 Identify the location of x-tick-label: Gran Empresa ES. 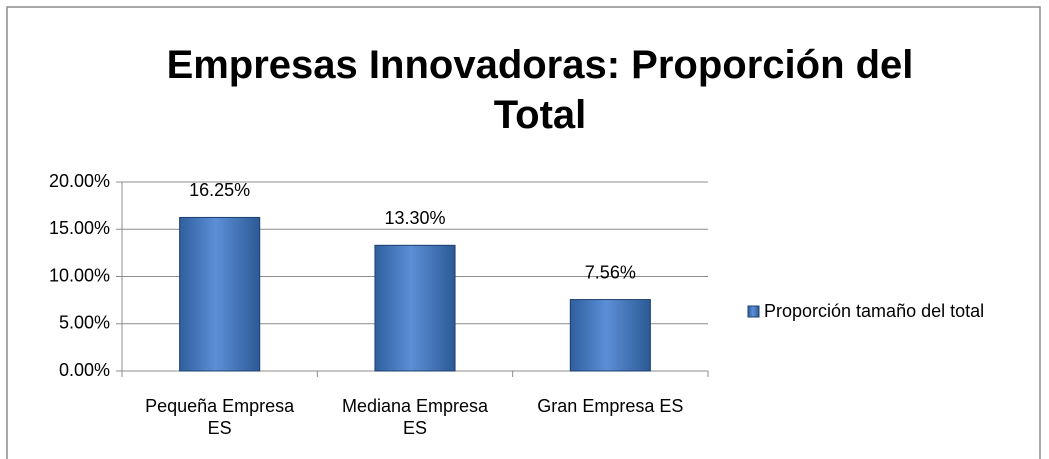
(610, 406).